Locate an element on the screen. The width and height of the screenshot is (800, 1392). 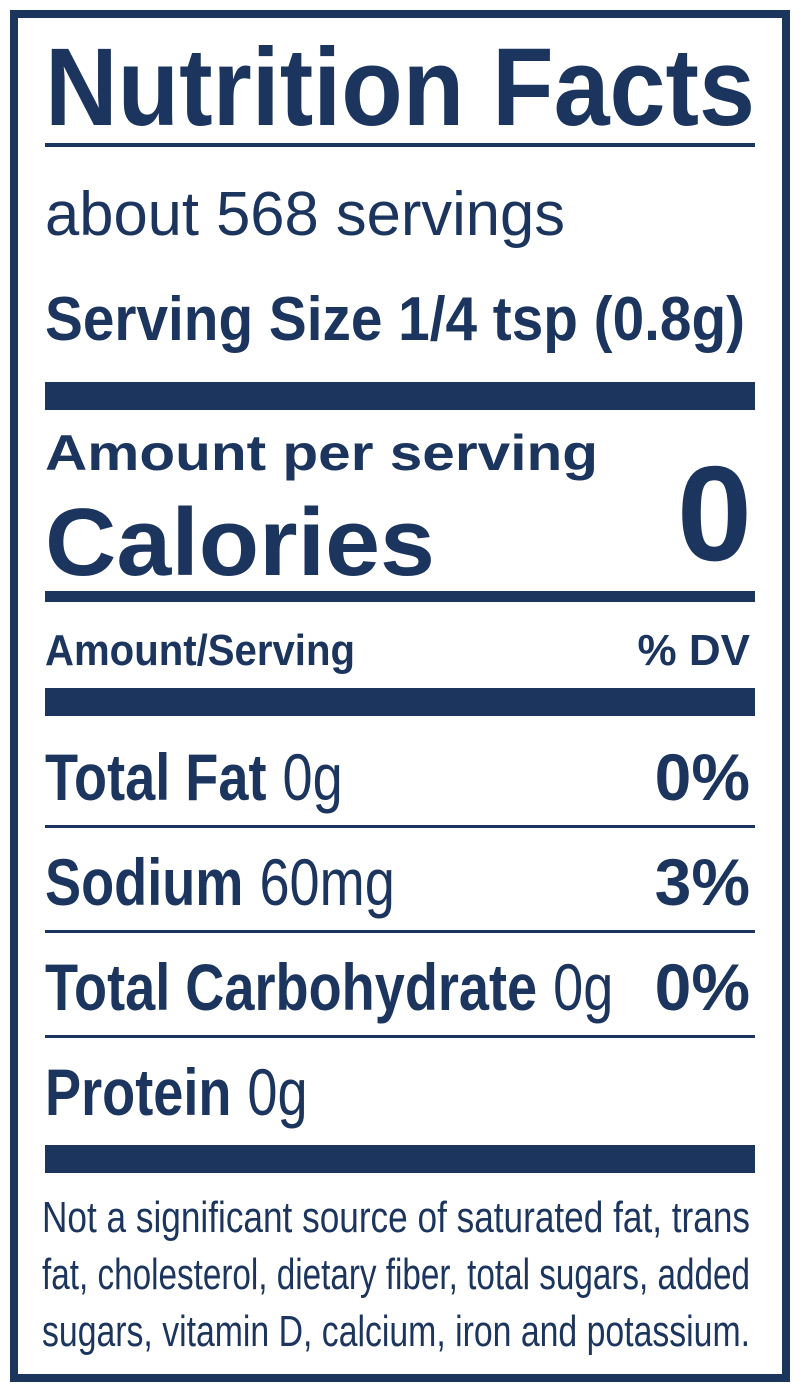
nutrient-dv: 3% is located at coordinates (702, 882).